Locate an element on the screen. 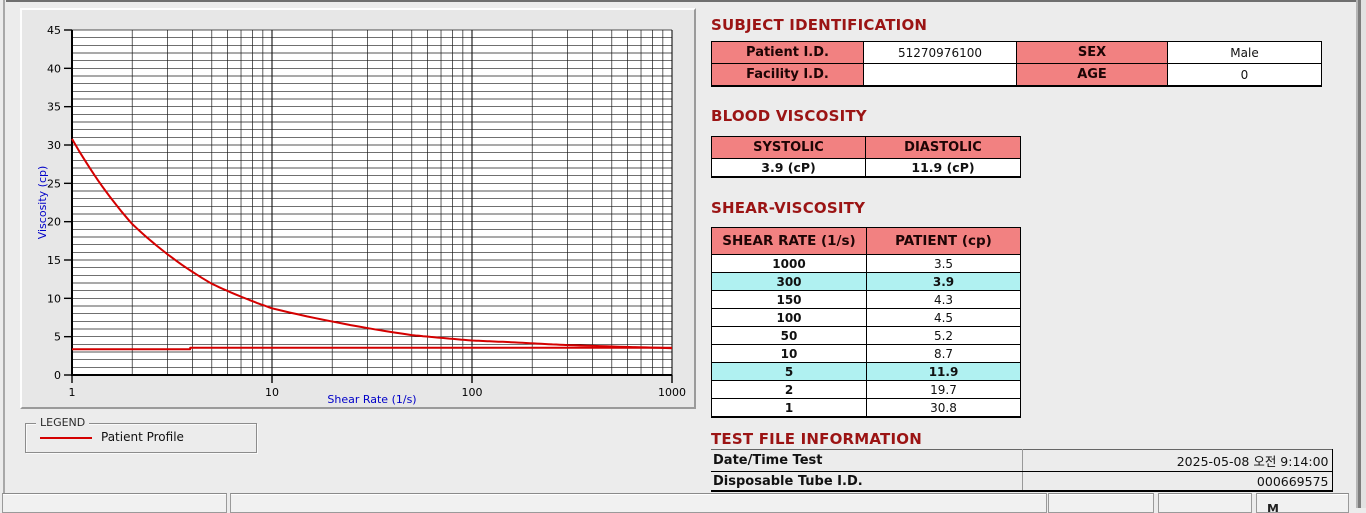 The height and width of the screenshot is (513, 1366). svg-text: 45 is located at coordinates (54, 30).